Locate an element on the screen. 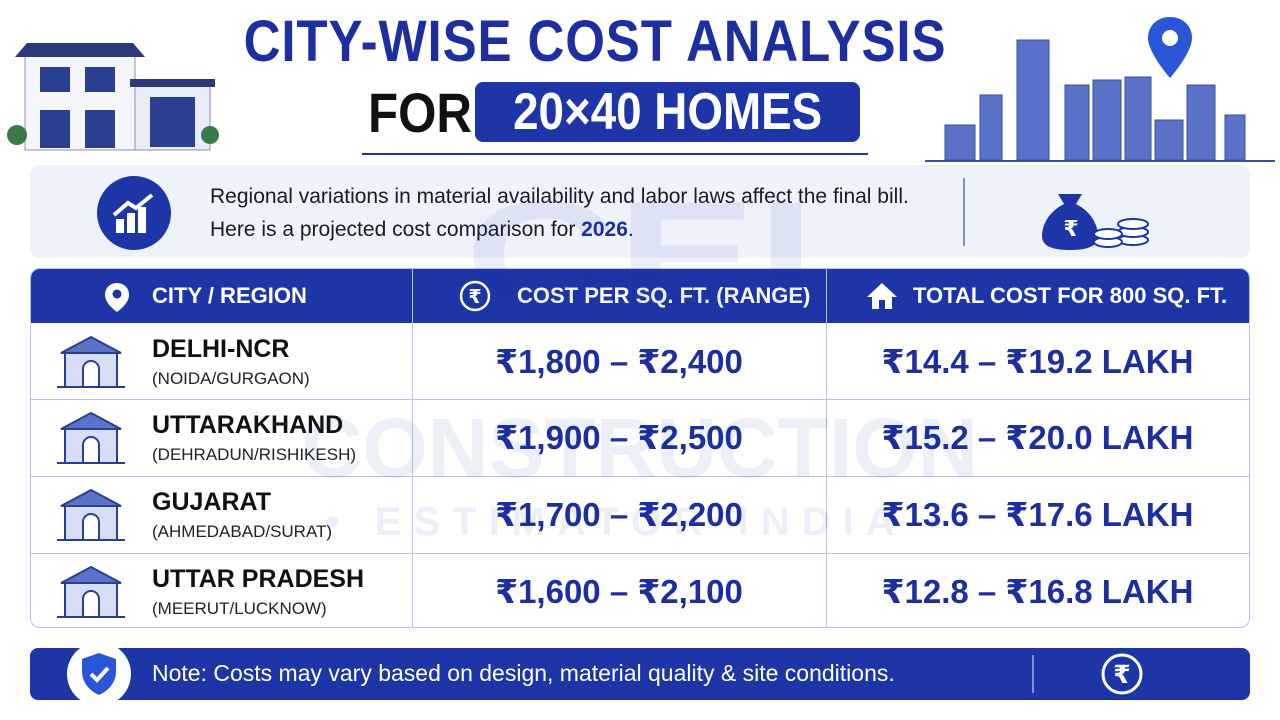 Image resolution: width=1280 pixels, height=720 pixels. shield-icon is located at coordinates (99, 674).